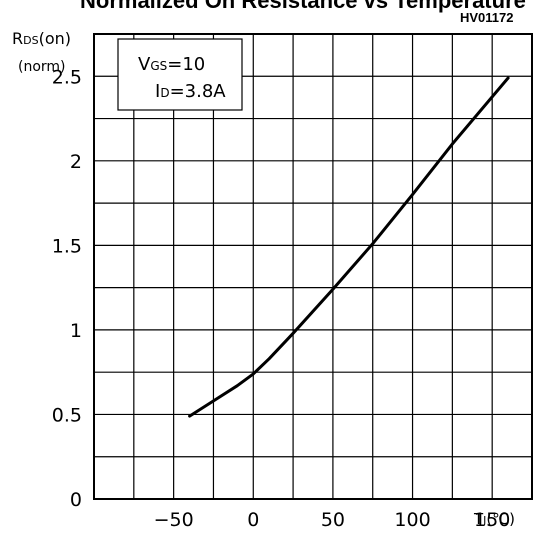 Image resolution: width=544 pixels, height=534 pixels. Describe the element at coordinates (253, 520) in the screenshot. I see `x-tick-label: 0` at that location.